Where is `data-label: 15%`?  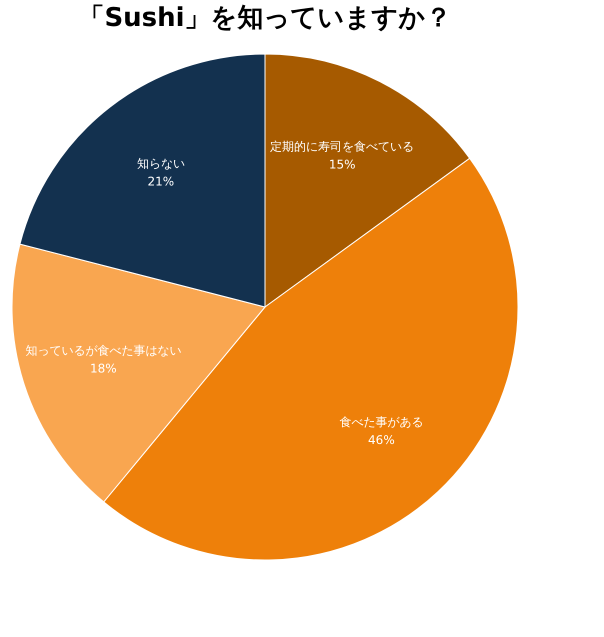
data-label: 15% is located at coordinates (342, 165).